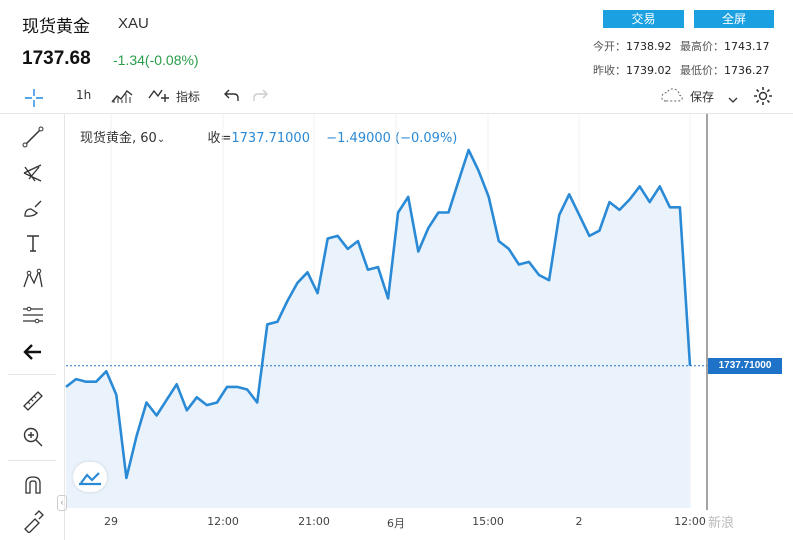  I want to click on undo-icon, so click(232, 97).